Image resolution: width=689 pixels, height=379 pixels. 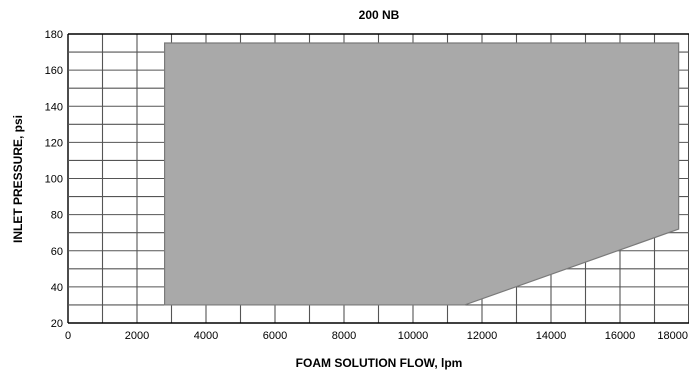 What do you see at coordinates (413, 336) in the screenshot?
I see `x-tick-label: 10000` at bounding box center [413, 336].